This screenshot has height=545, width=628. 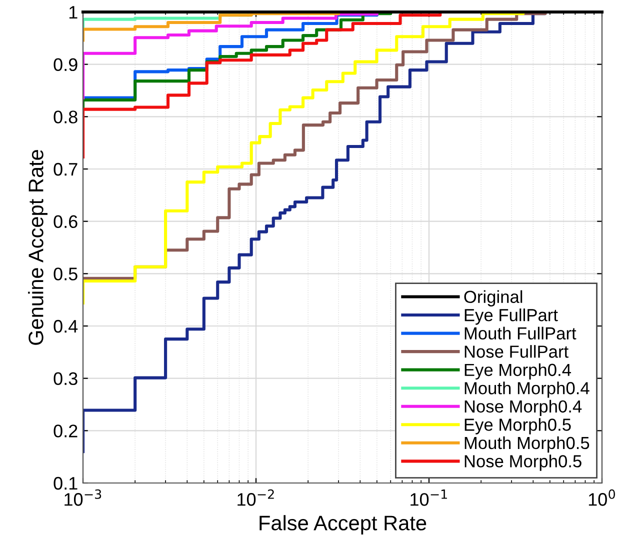 I want to click on y-tick-label: 0.1, so click(x=66, y=483).